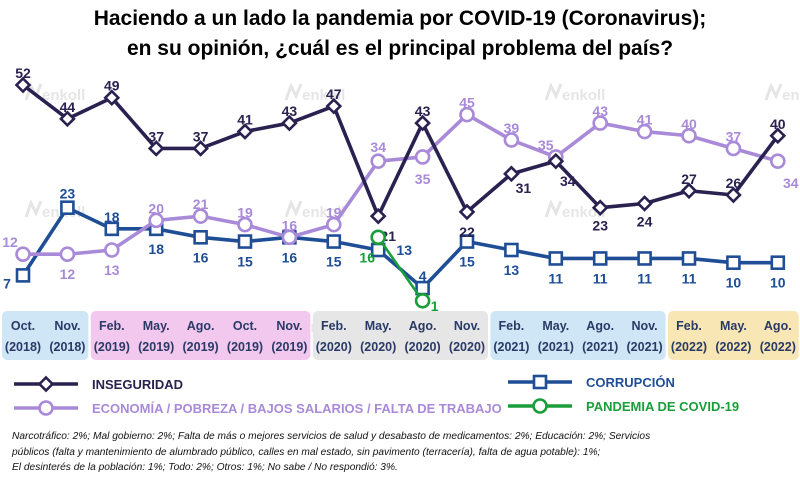  Describe the element at coordinates (630, 382) in the screenshot. I see `legend-label: CORRUPCIÓN` at that location.